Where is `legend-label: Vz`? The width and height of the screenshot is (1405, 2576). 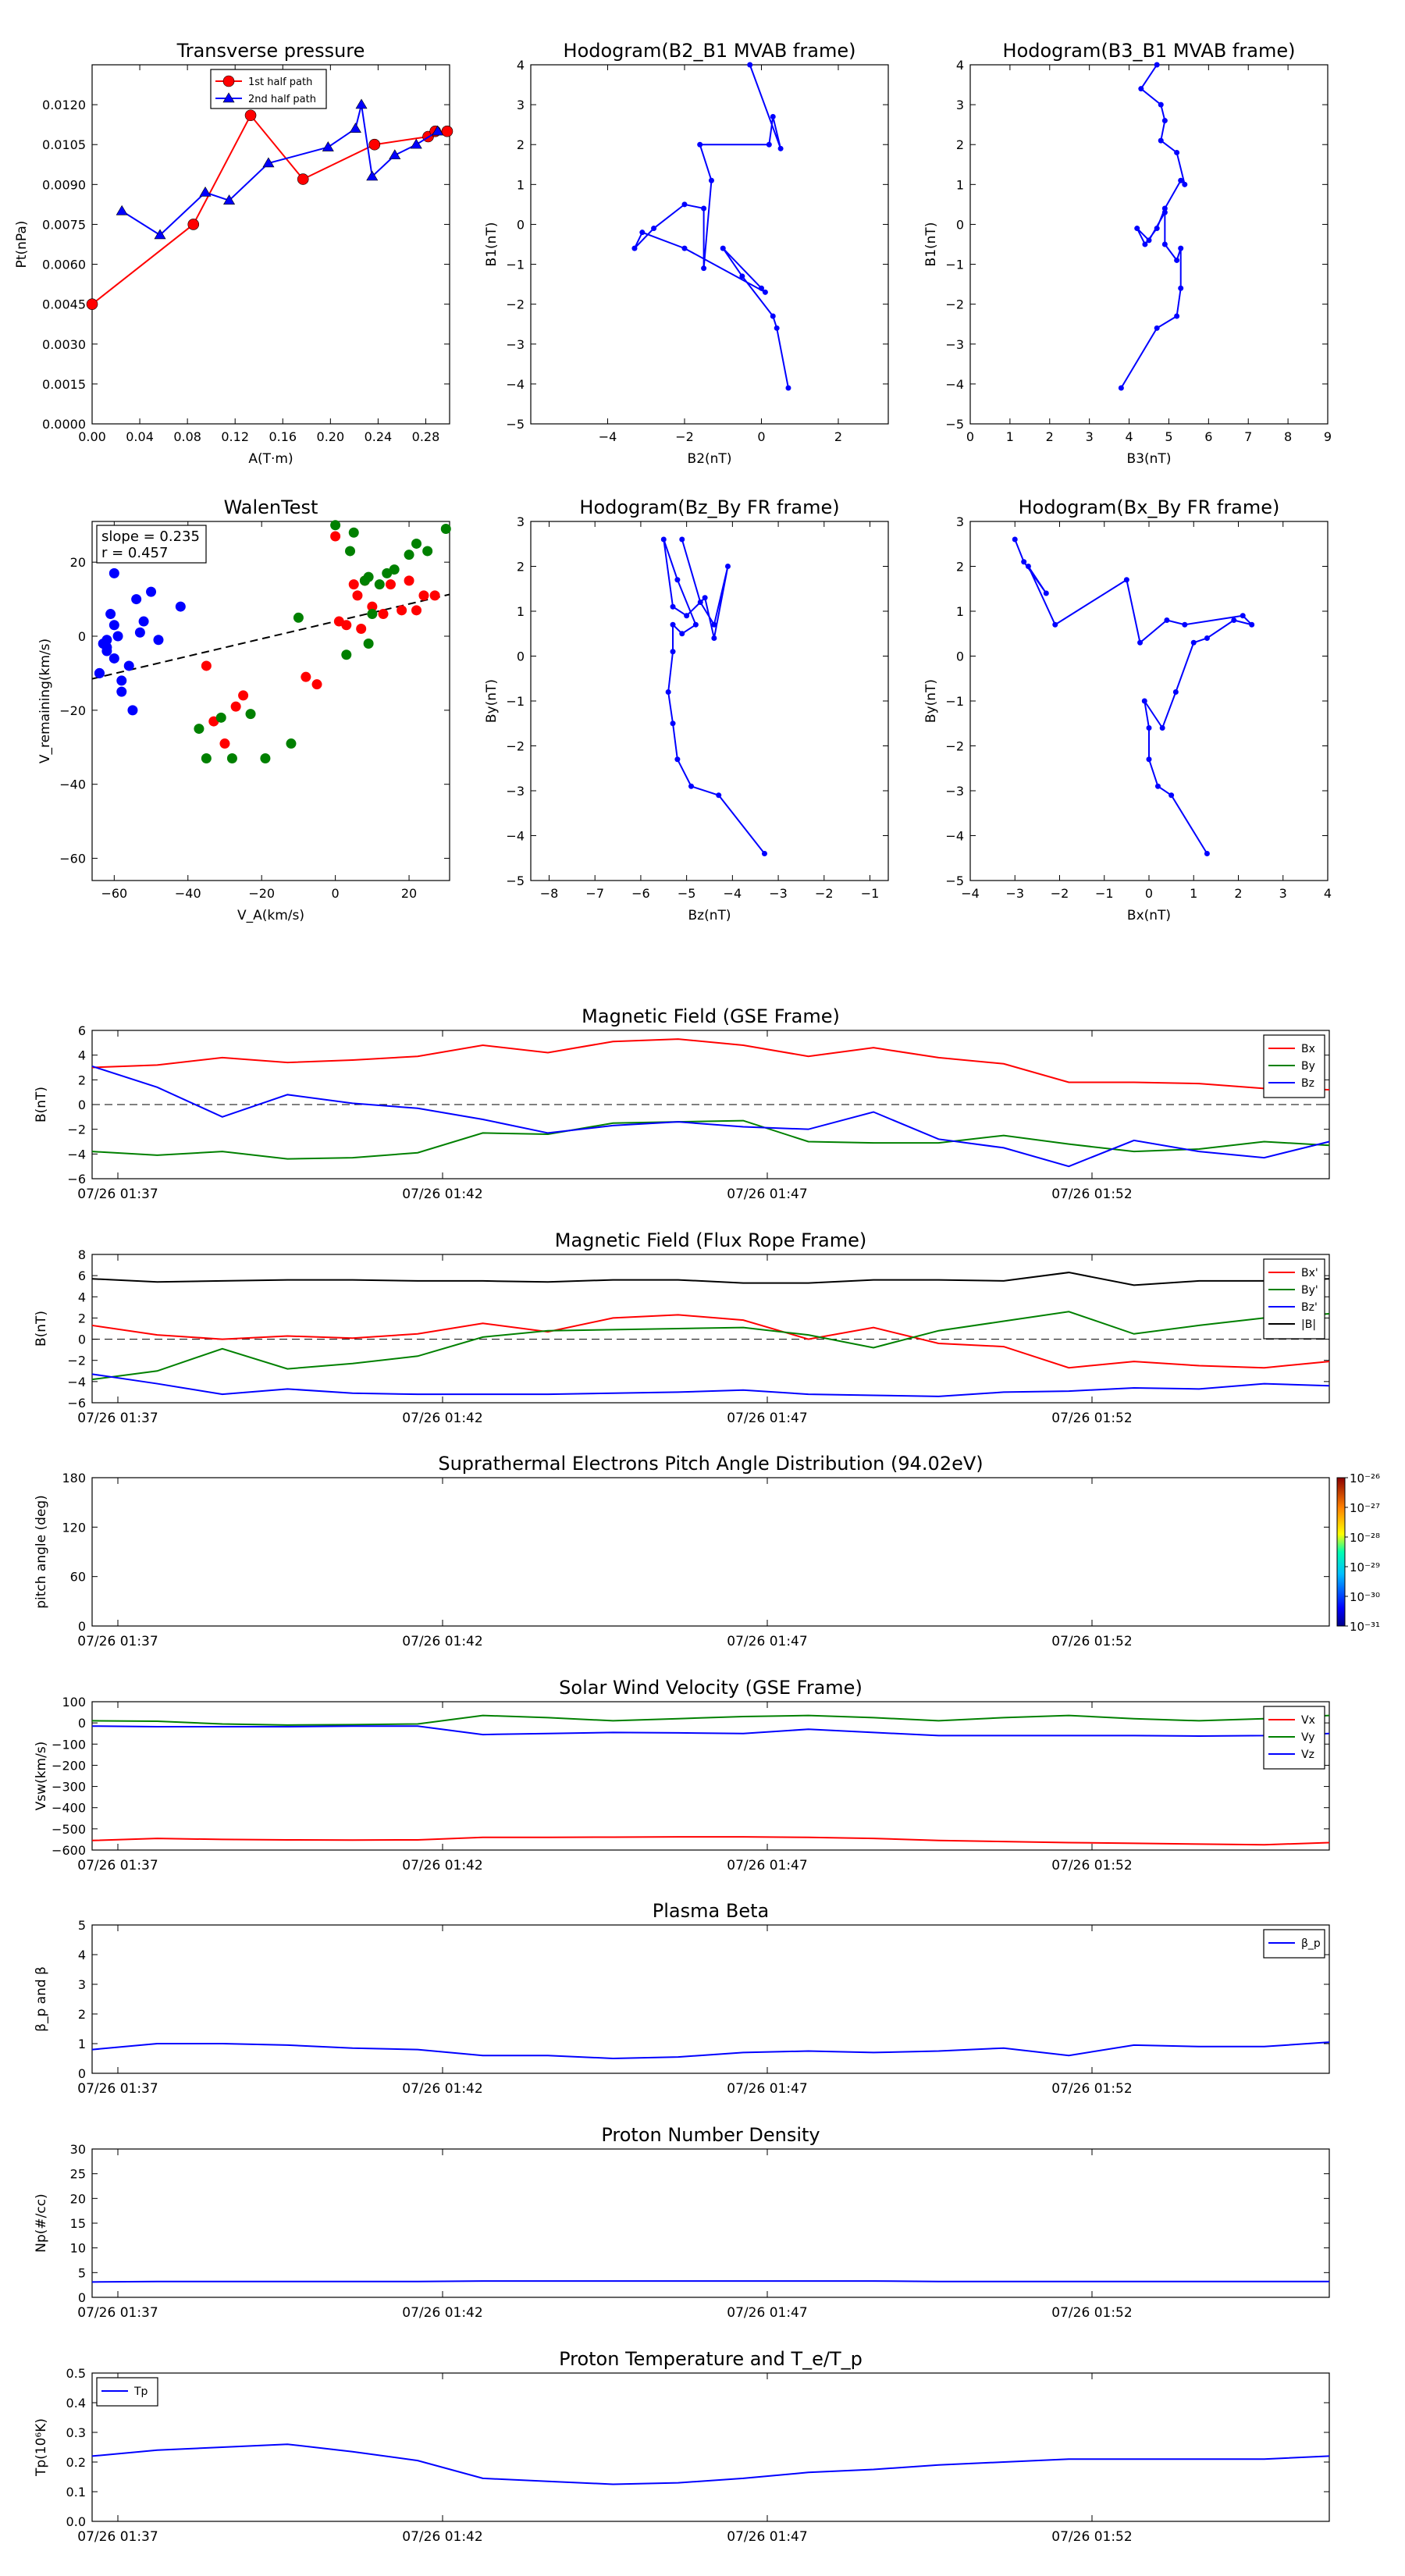
legend-label: Vz is located at coordinates (1307, 1755).